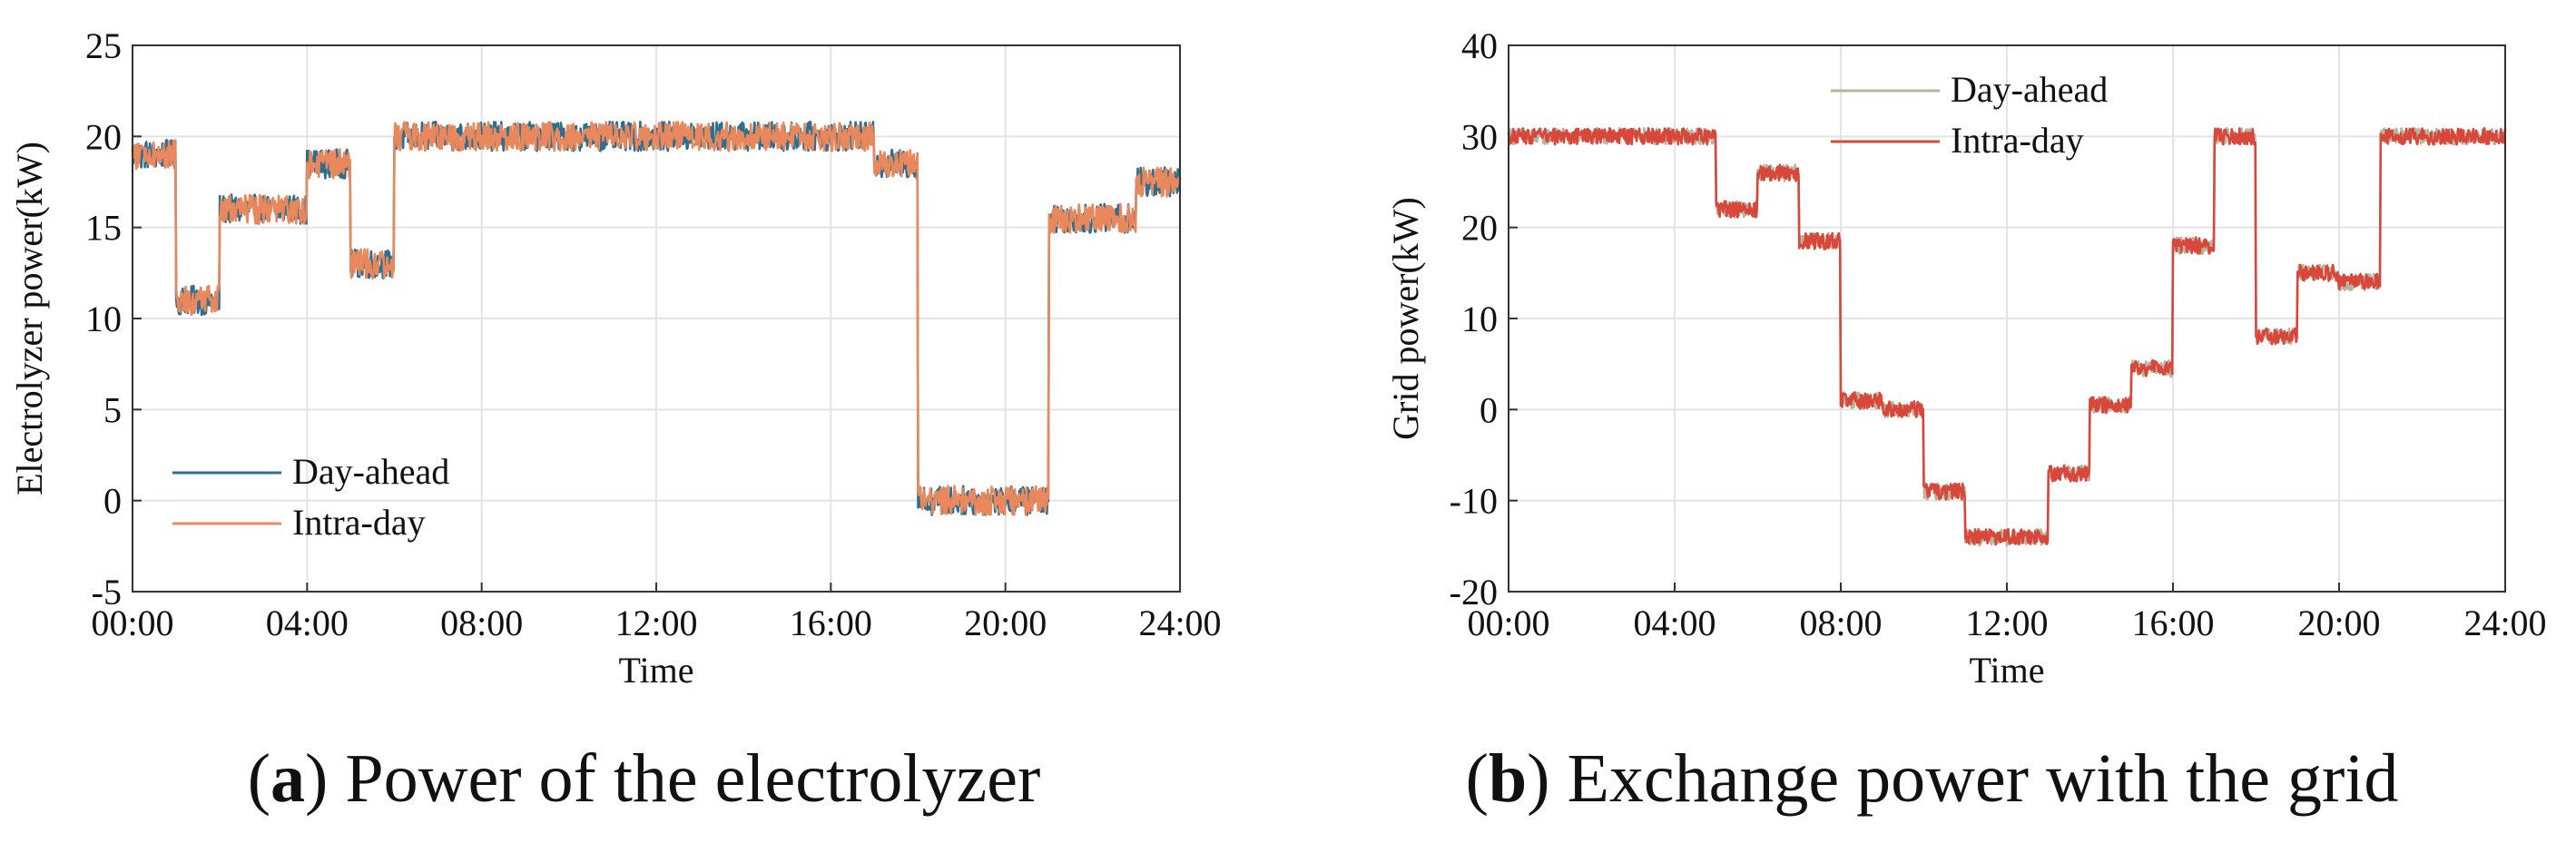 This screenshot has width=2576, height=843. Describe the element at coordinates (1479, 45) in the screenshot. I see `y-tick-label: 40` at that location.